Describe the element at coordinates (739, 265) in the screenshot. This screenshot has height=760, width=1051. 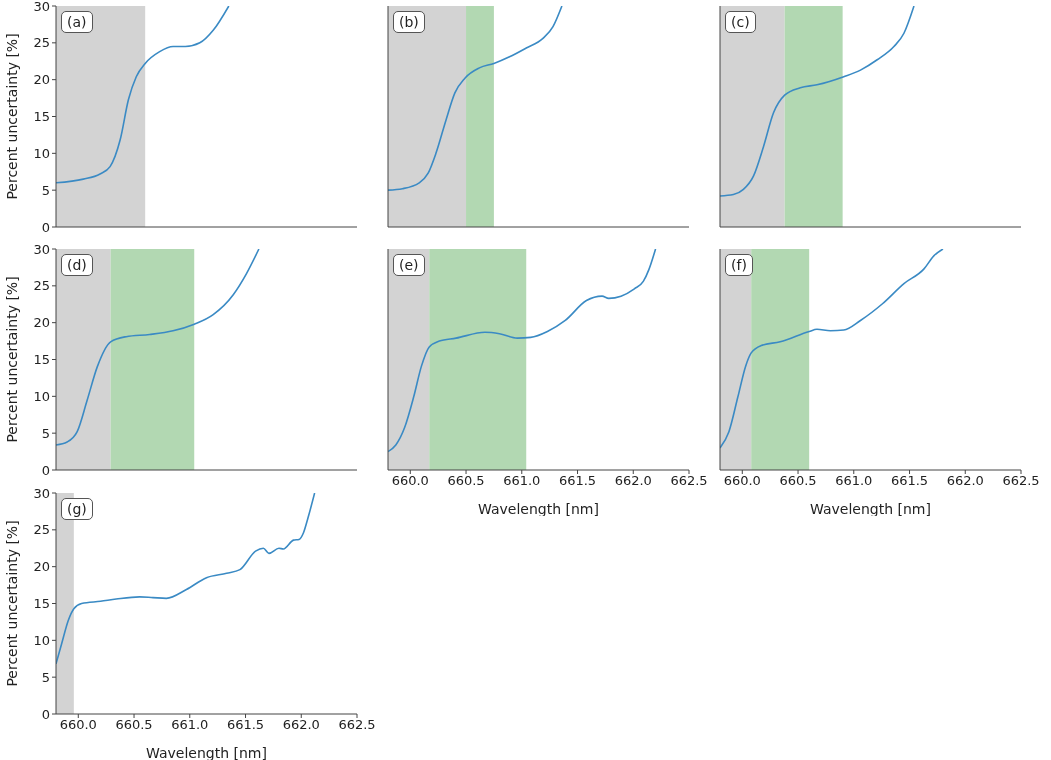
I see `annotation: (f)` at that location.